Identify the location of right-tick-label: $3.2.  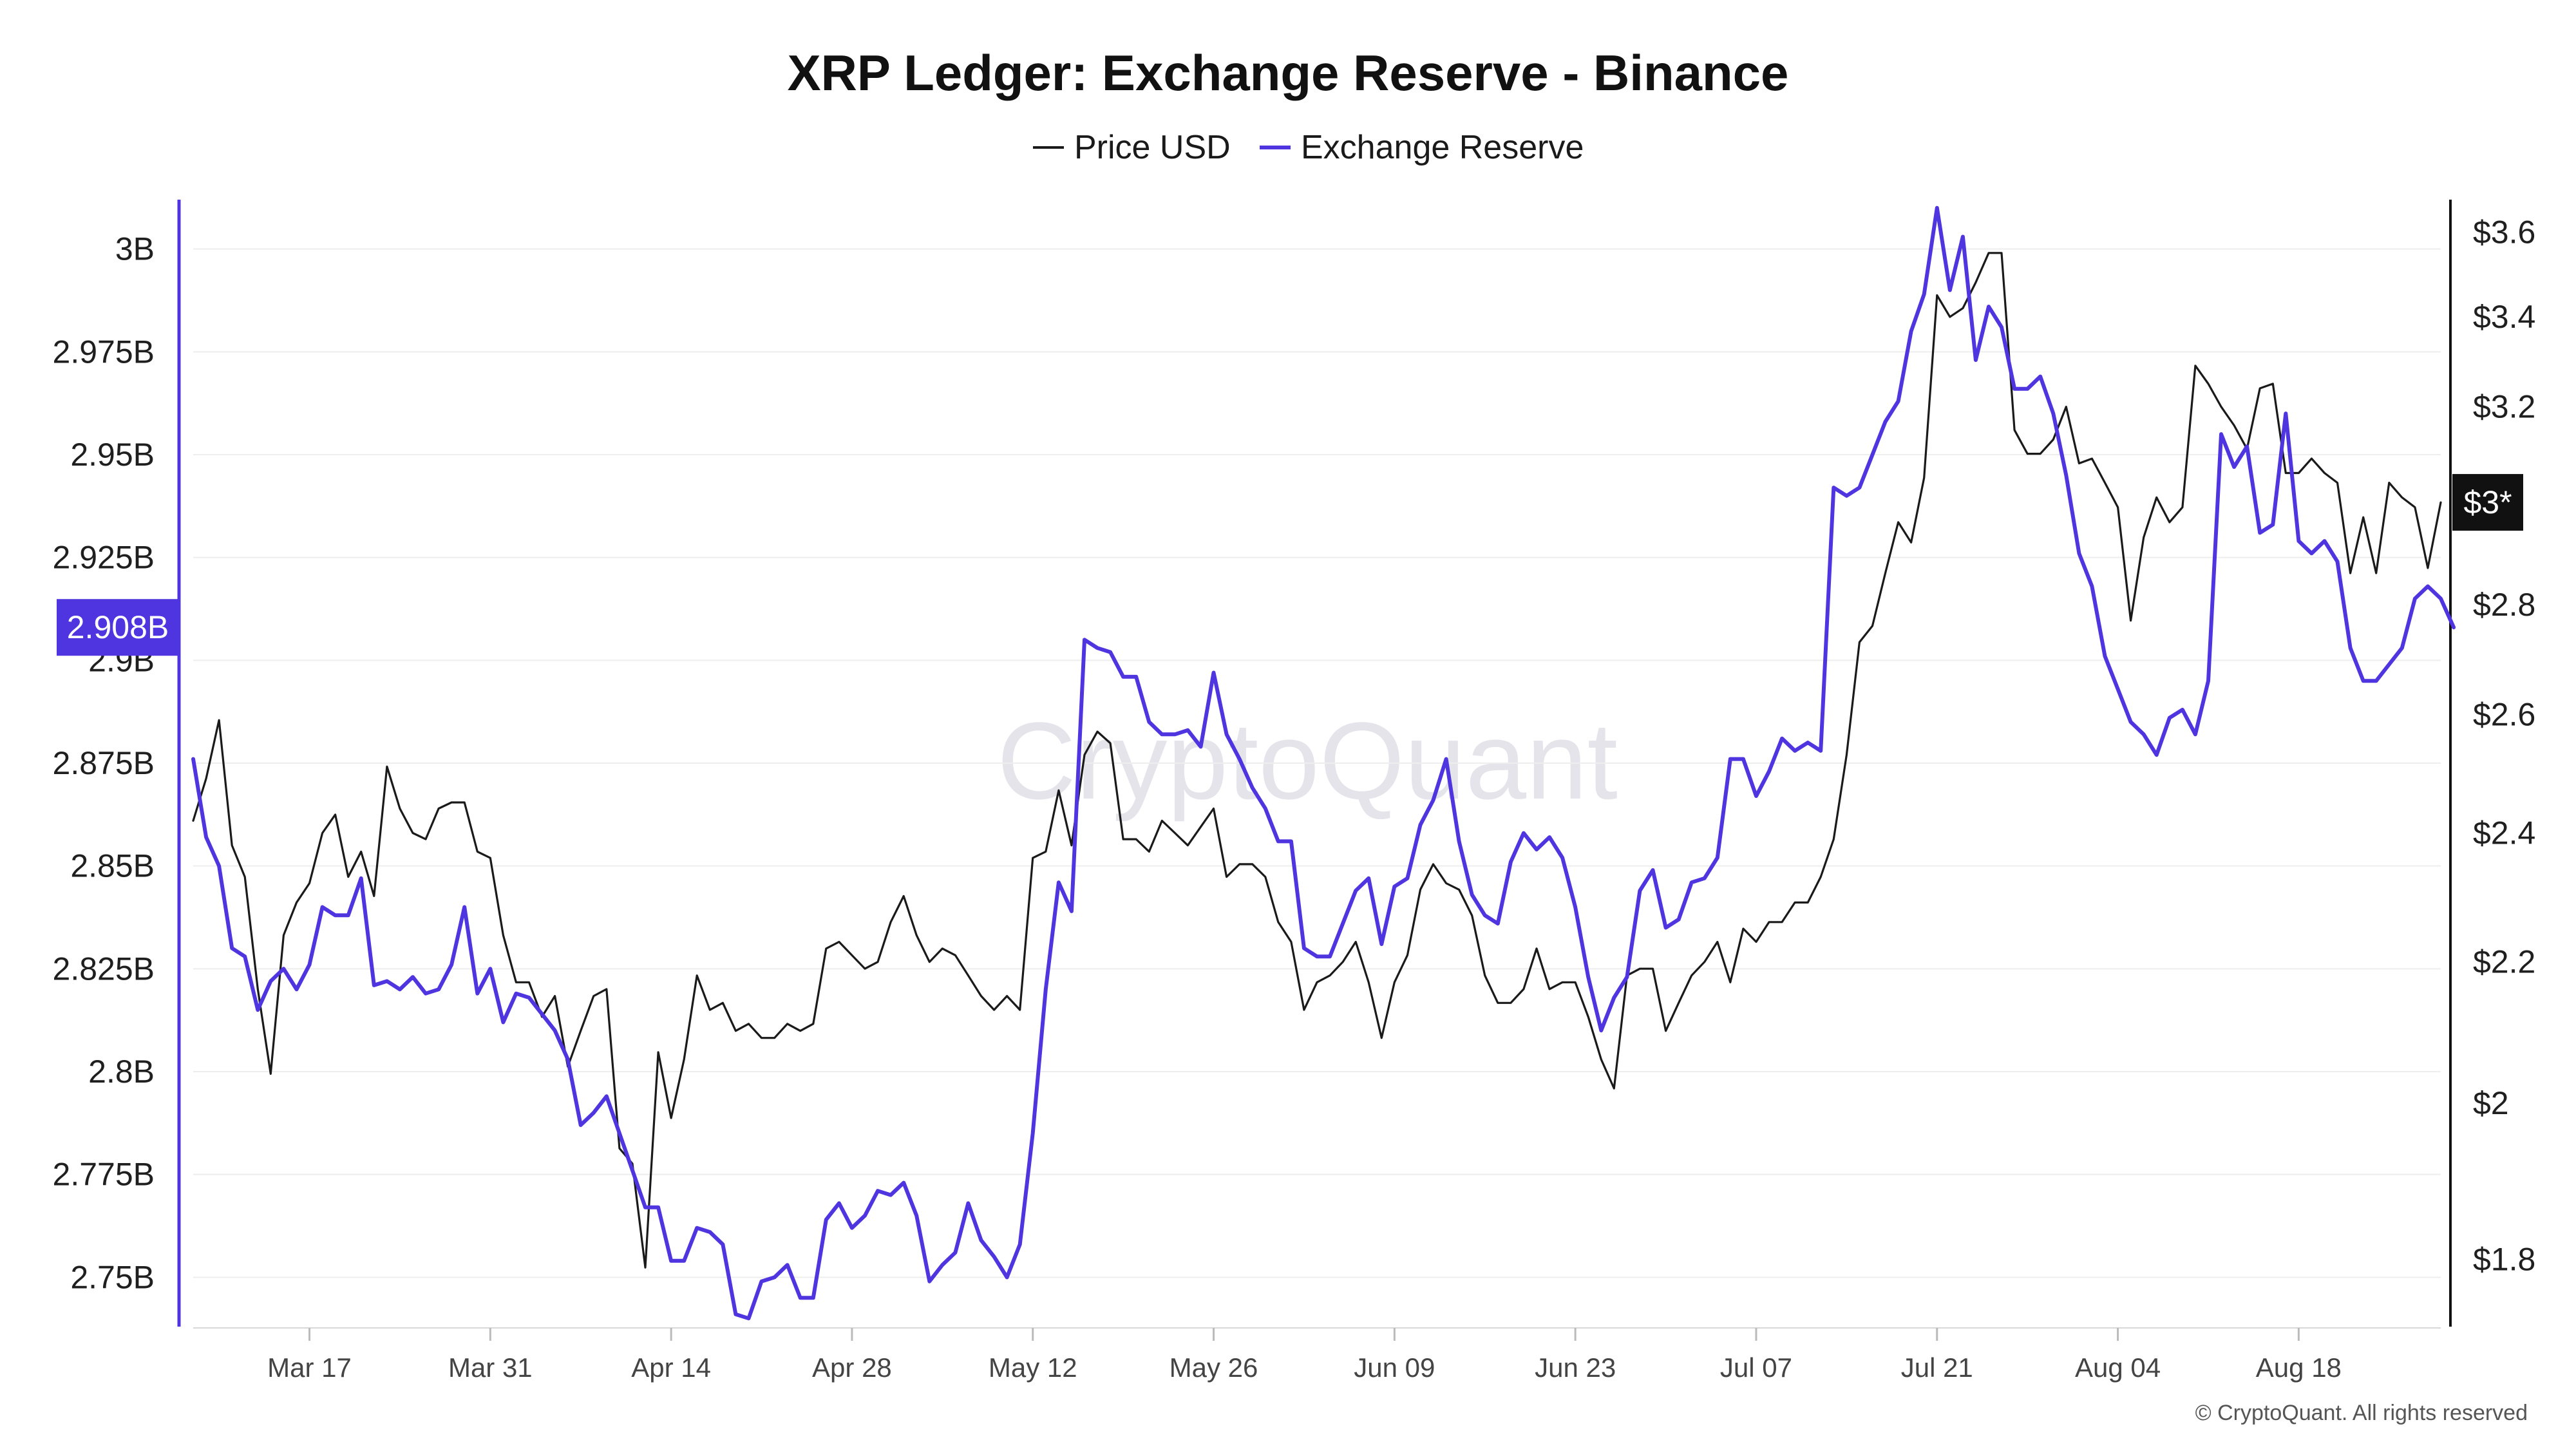
(2504, 407).